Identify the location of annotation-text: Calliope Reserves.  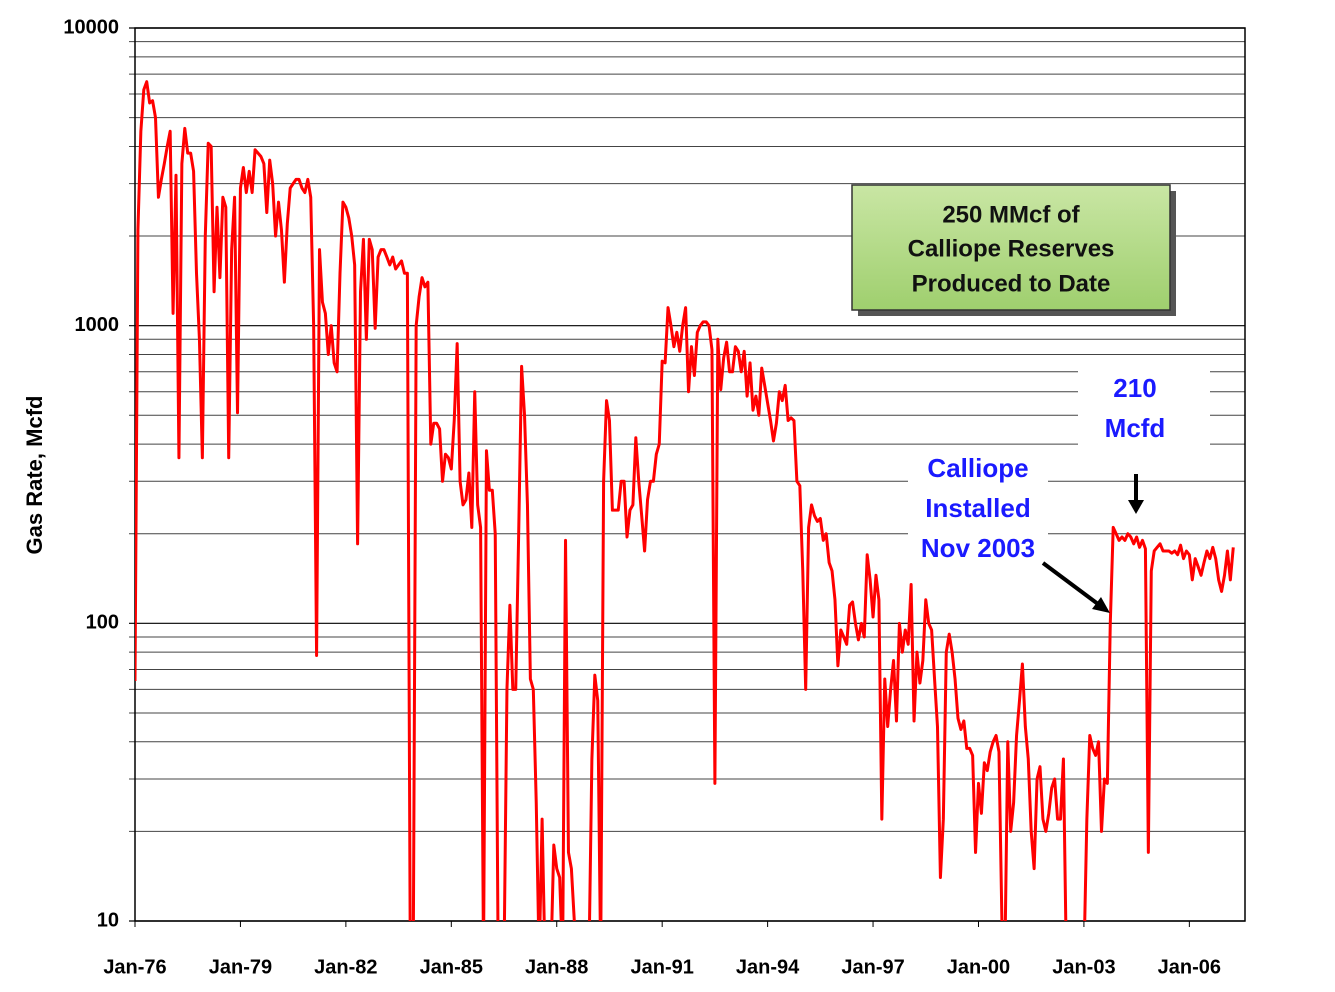
(1011, 248).